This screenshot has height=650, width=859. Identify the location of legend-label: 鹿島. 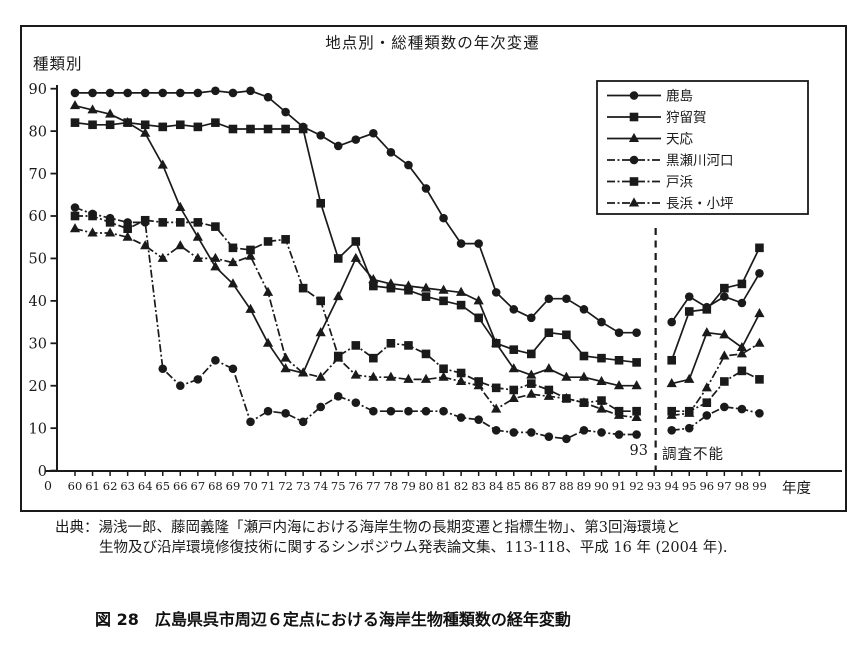
(679, 96).